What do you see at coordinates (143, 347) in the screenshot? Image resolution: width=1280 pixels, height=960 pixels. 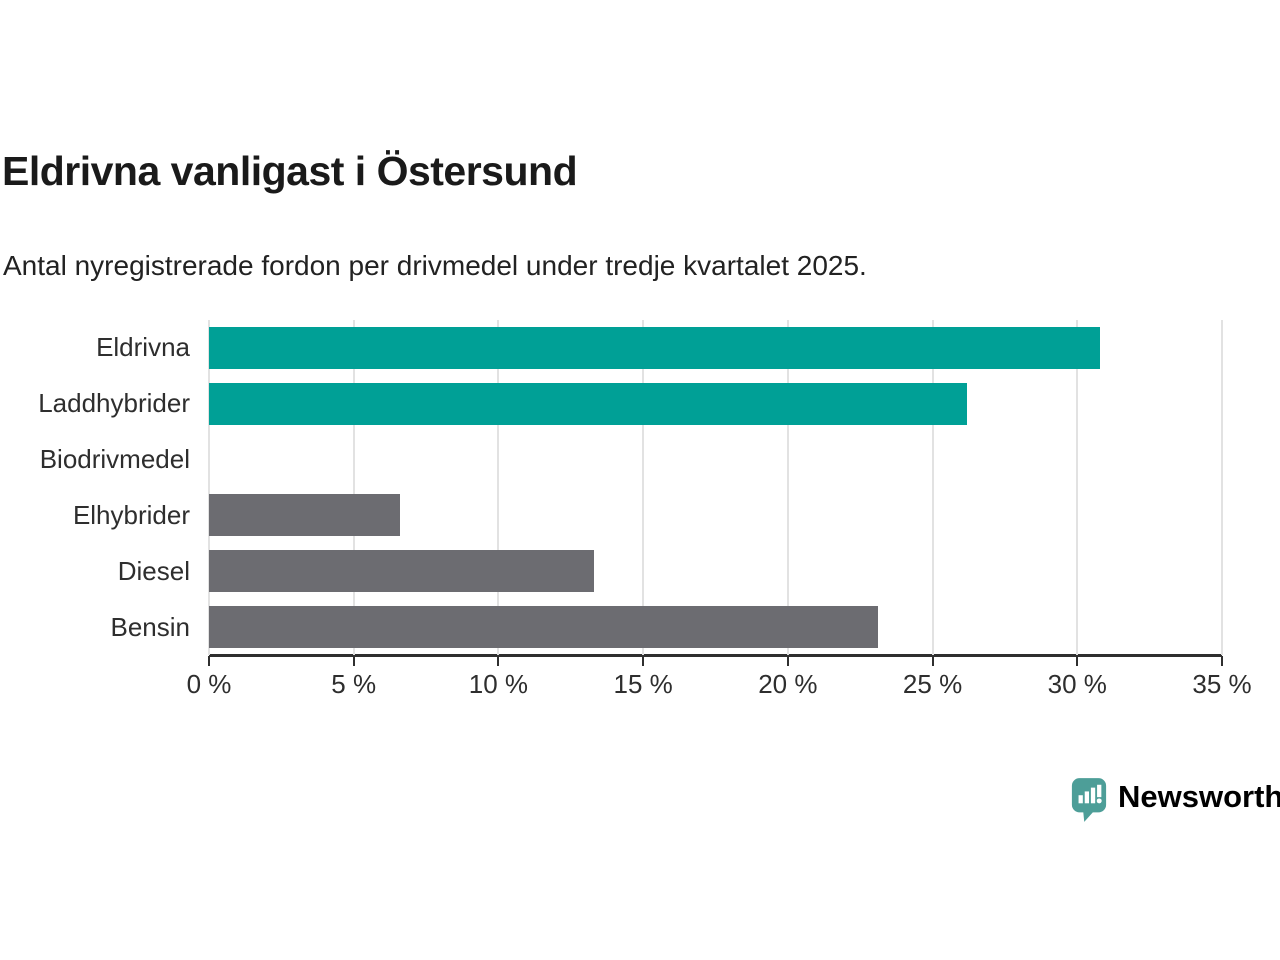 I see `category-label: Eldrivna` at bounding box center [143, 347].